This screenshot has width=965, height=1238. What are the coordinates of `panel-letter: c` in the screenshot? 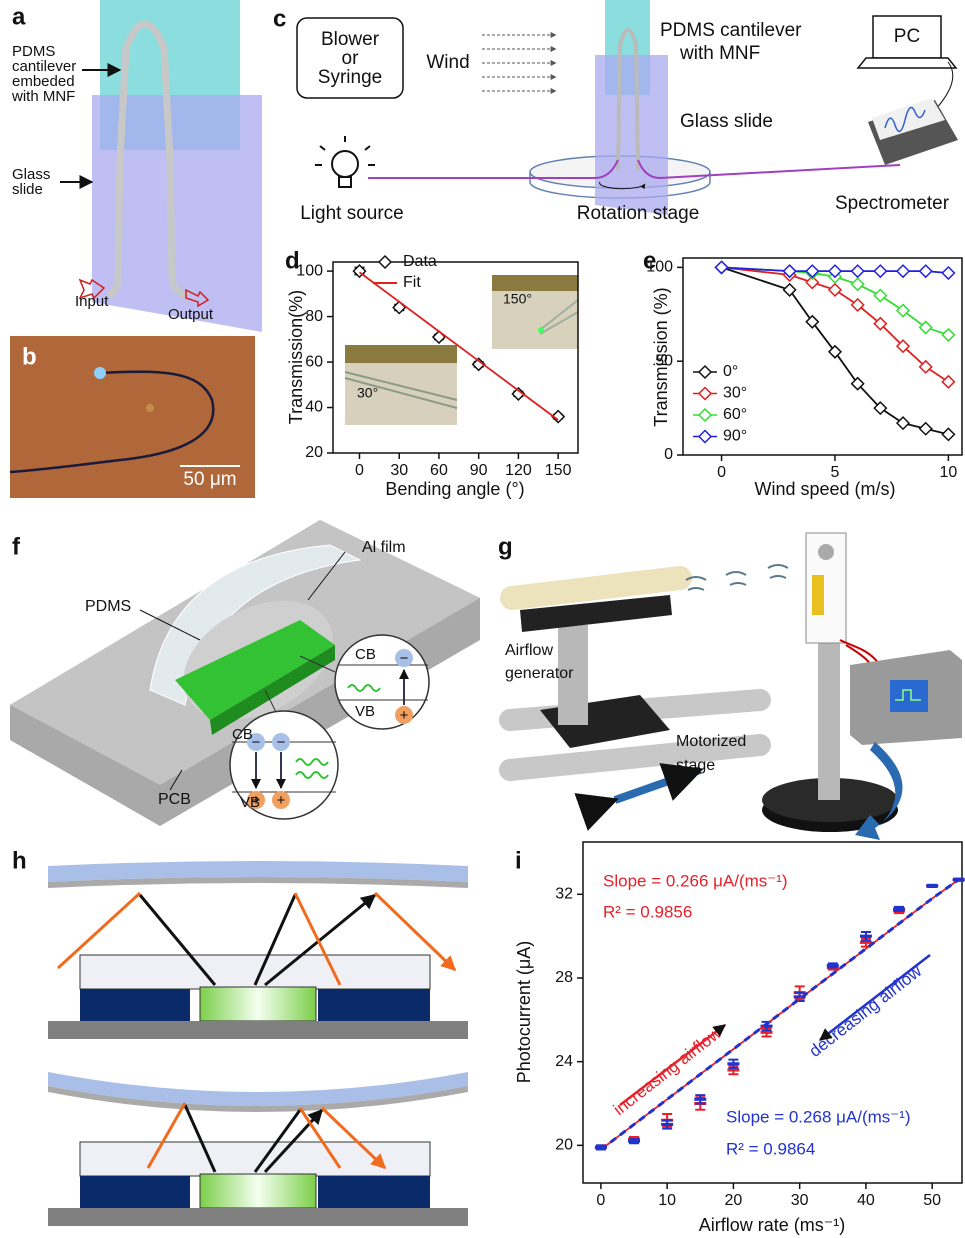 It's located at (279, 18).